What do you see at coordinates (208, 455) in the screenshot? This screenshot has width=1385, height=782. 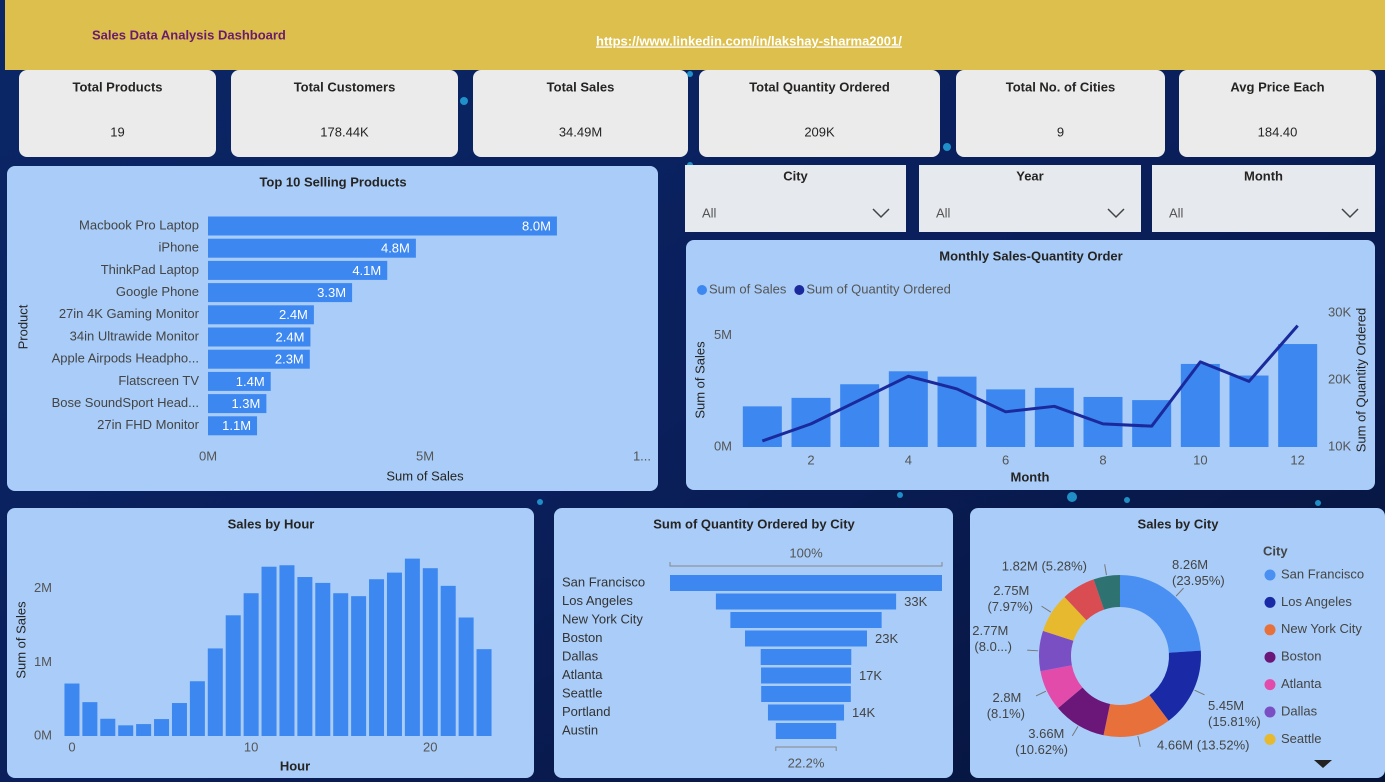 I see `x-tick-label: 0M` at bounding box center [208, 455].